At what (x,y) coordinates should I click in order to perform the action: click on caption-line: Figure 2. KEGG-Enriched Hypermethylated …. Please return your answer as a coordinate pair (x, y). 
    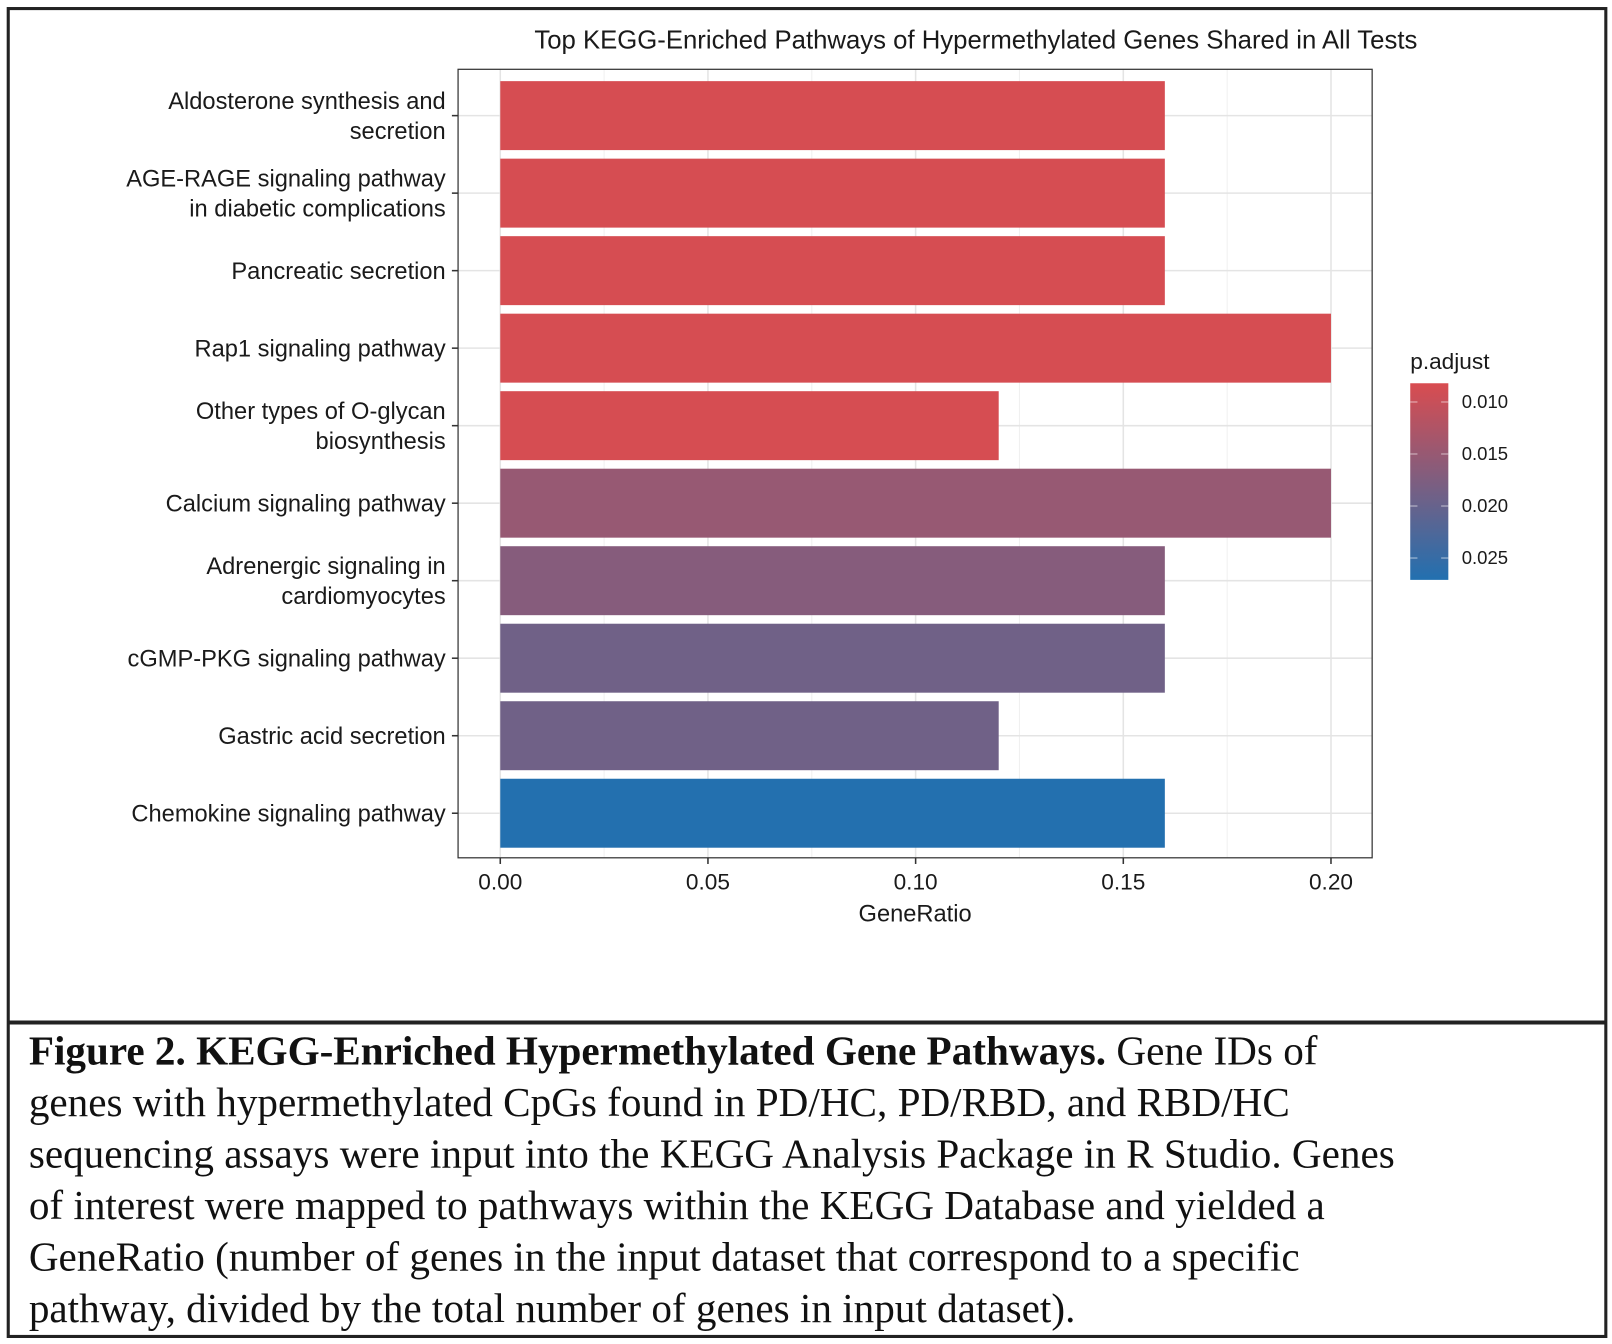
    Looking at the image, I should click on (673, 1051).